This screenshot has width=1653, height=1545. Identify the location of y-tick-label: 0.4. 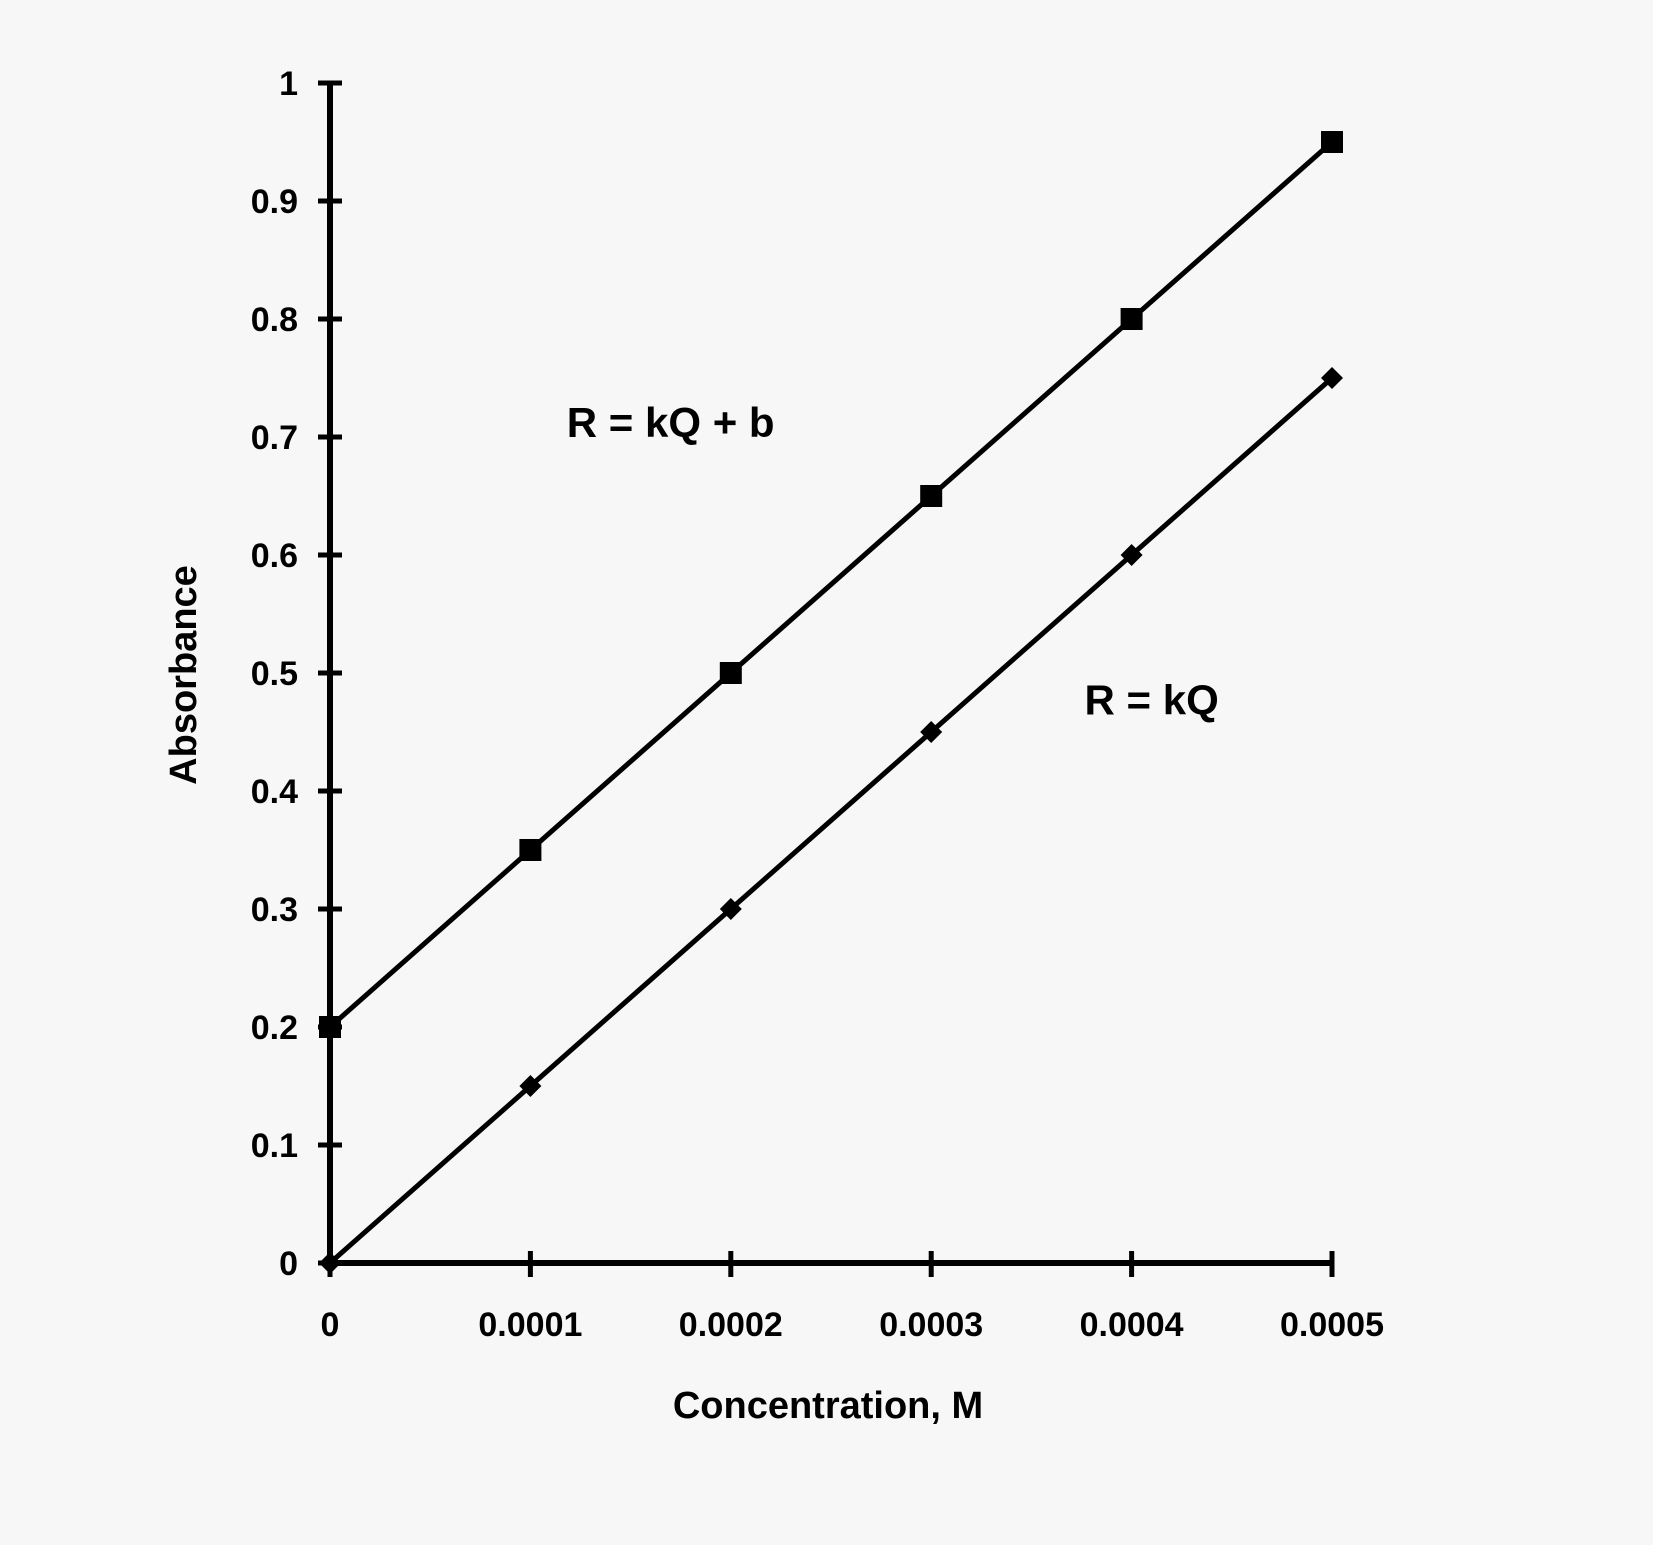
(274, 792).